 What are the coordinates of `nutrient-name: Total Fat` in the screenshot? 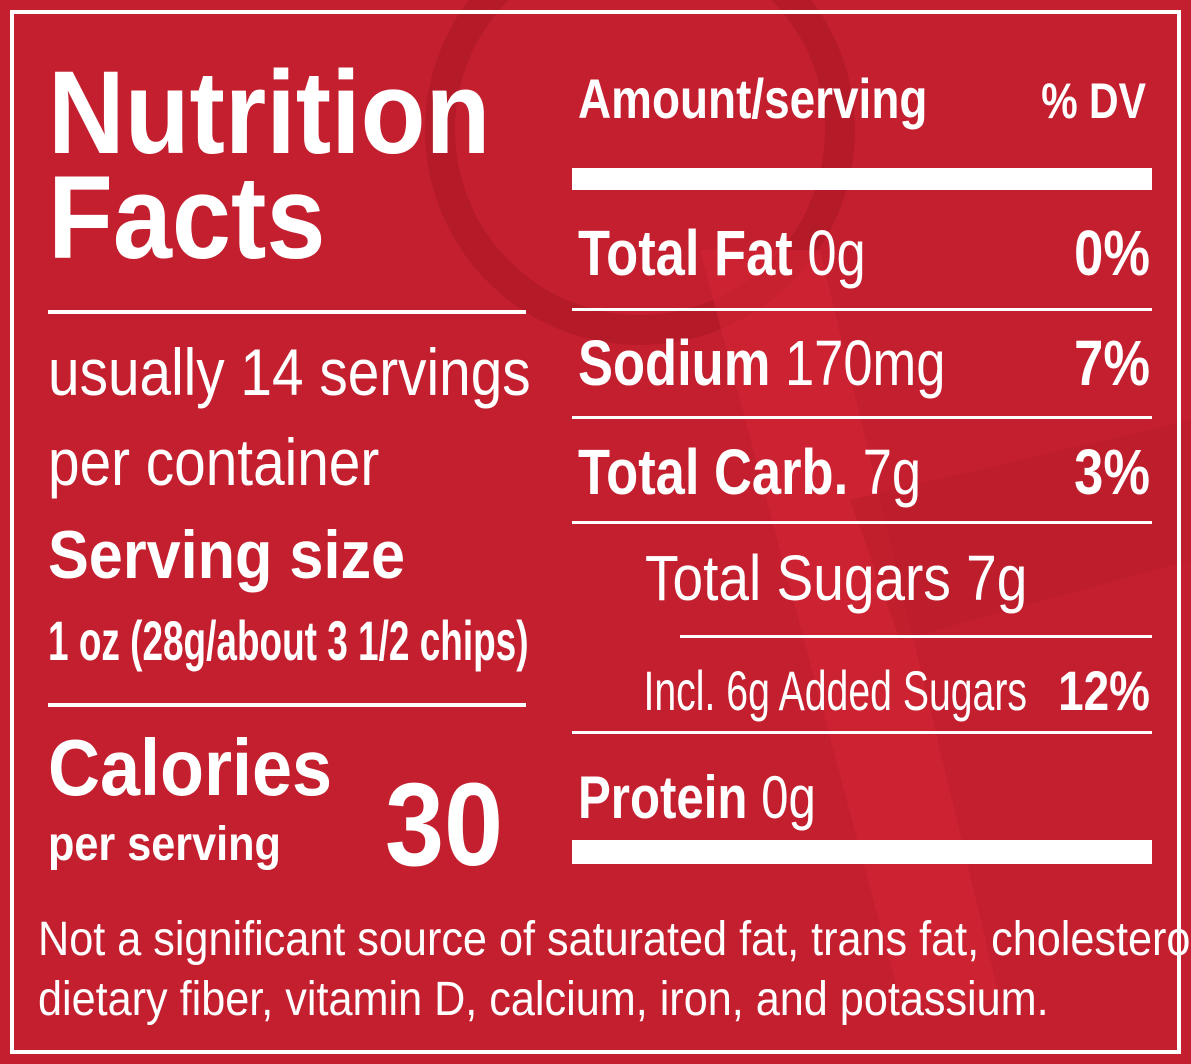 It's located at (685, 253).